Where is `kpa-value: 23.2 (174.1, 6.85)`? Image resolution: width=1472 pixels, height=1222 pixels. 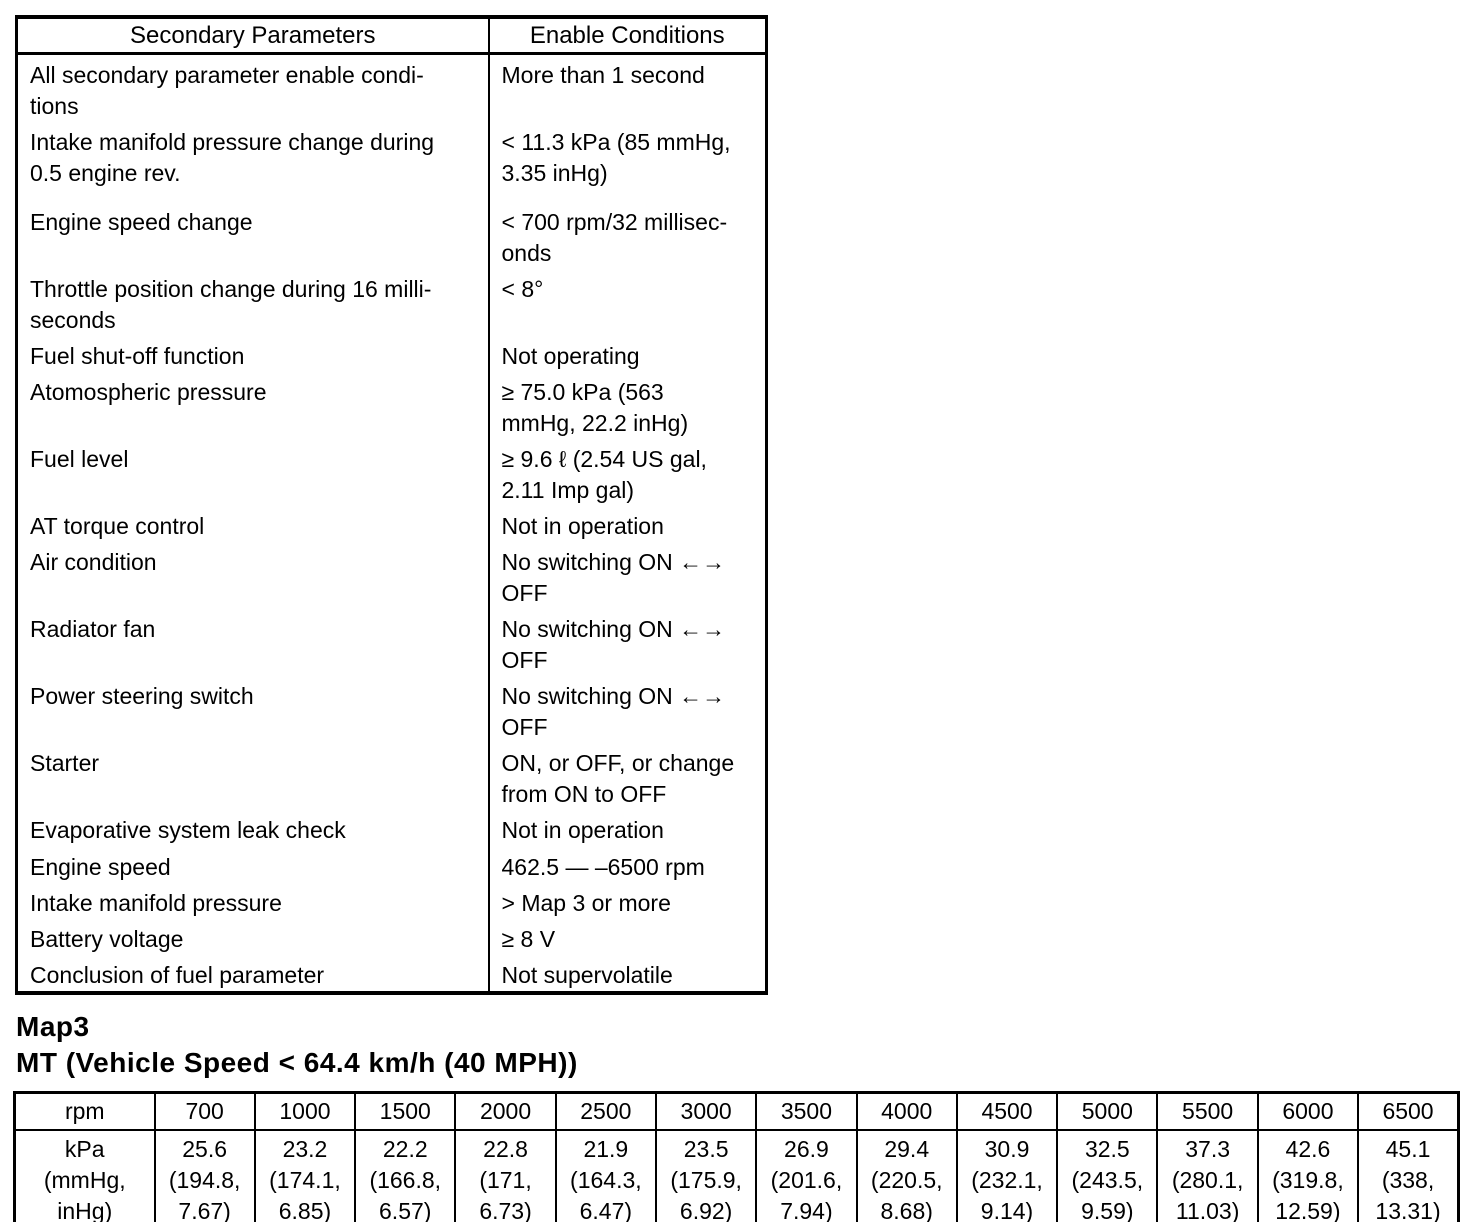 kpa-value: 23.2 (174.1, 6.85) is located at coordinates (305, 1175).